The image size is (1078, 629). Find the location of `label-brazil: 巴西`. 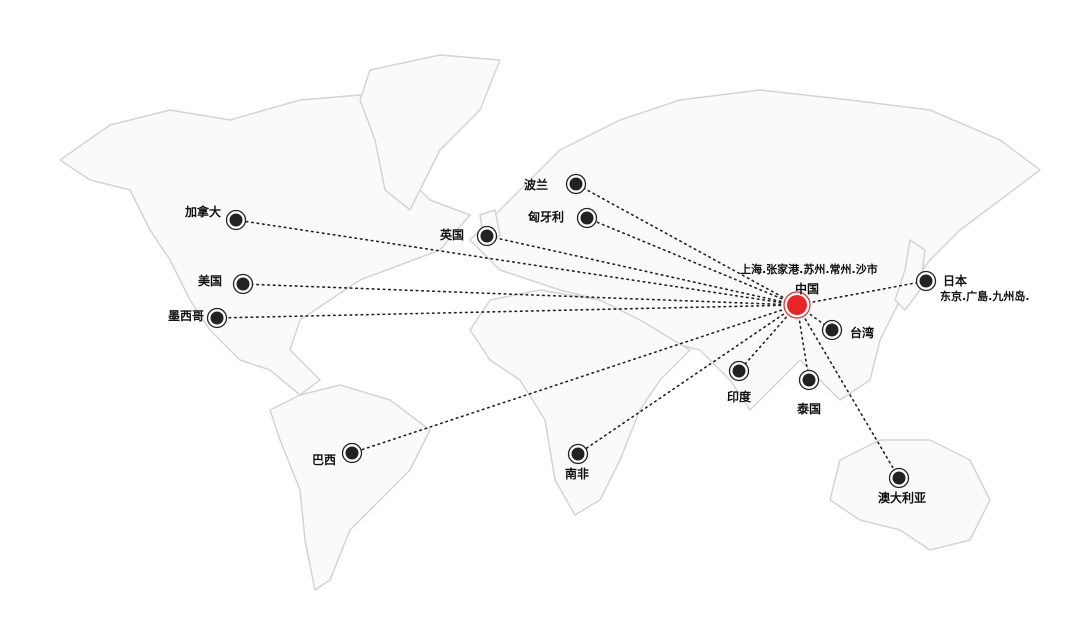

label-brazil: 巴西 is located at coordinates (324, 460).